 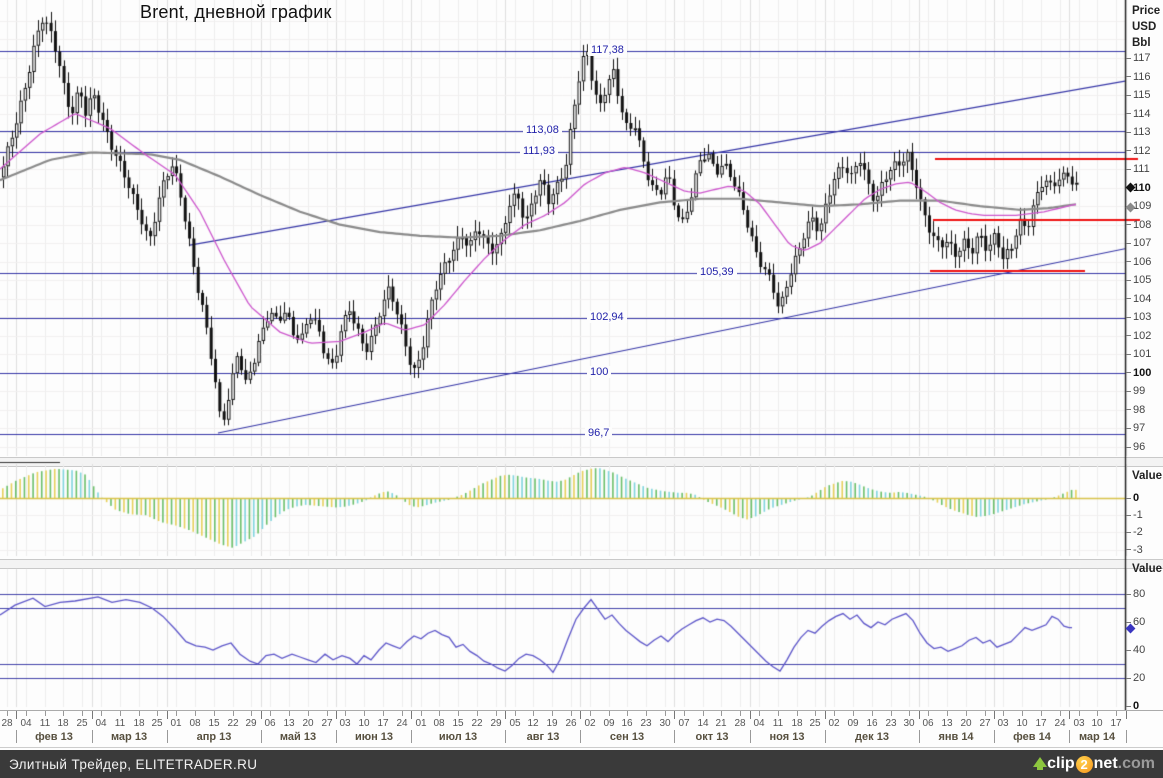 What do you see at coordinates (374, 737) in the screenshot?
I see `month-label: июн 13` at bounding box center [374, 737].